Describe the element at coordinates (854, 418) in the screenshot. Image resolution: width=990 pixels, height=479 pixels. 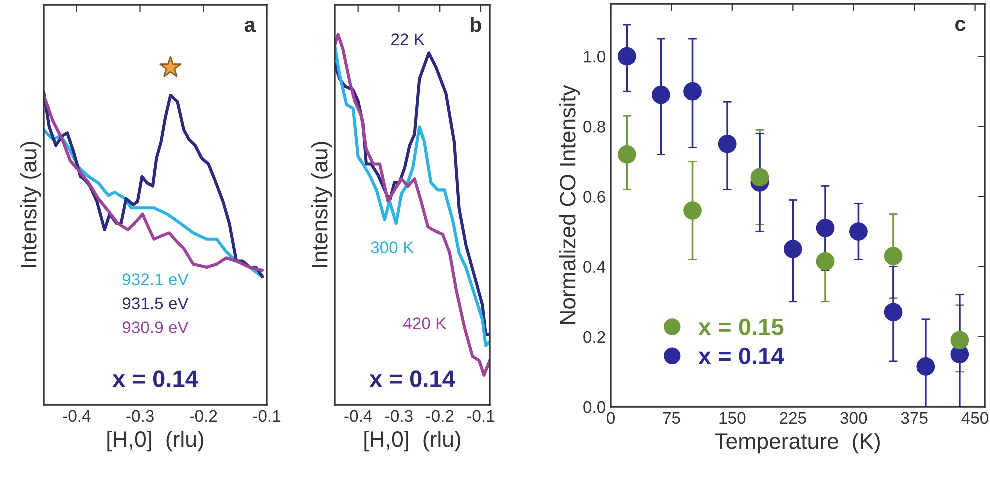
I see `x-tick-label: 300` at that location.